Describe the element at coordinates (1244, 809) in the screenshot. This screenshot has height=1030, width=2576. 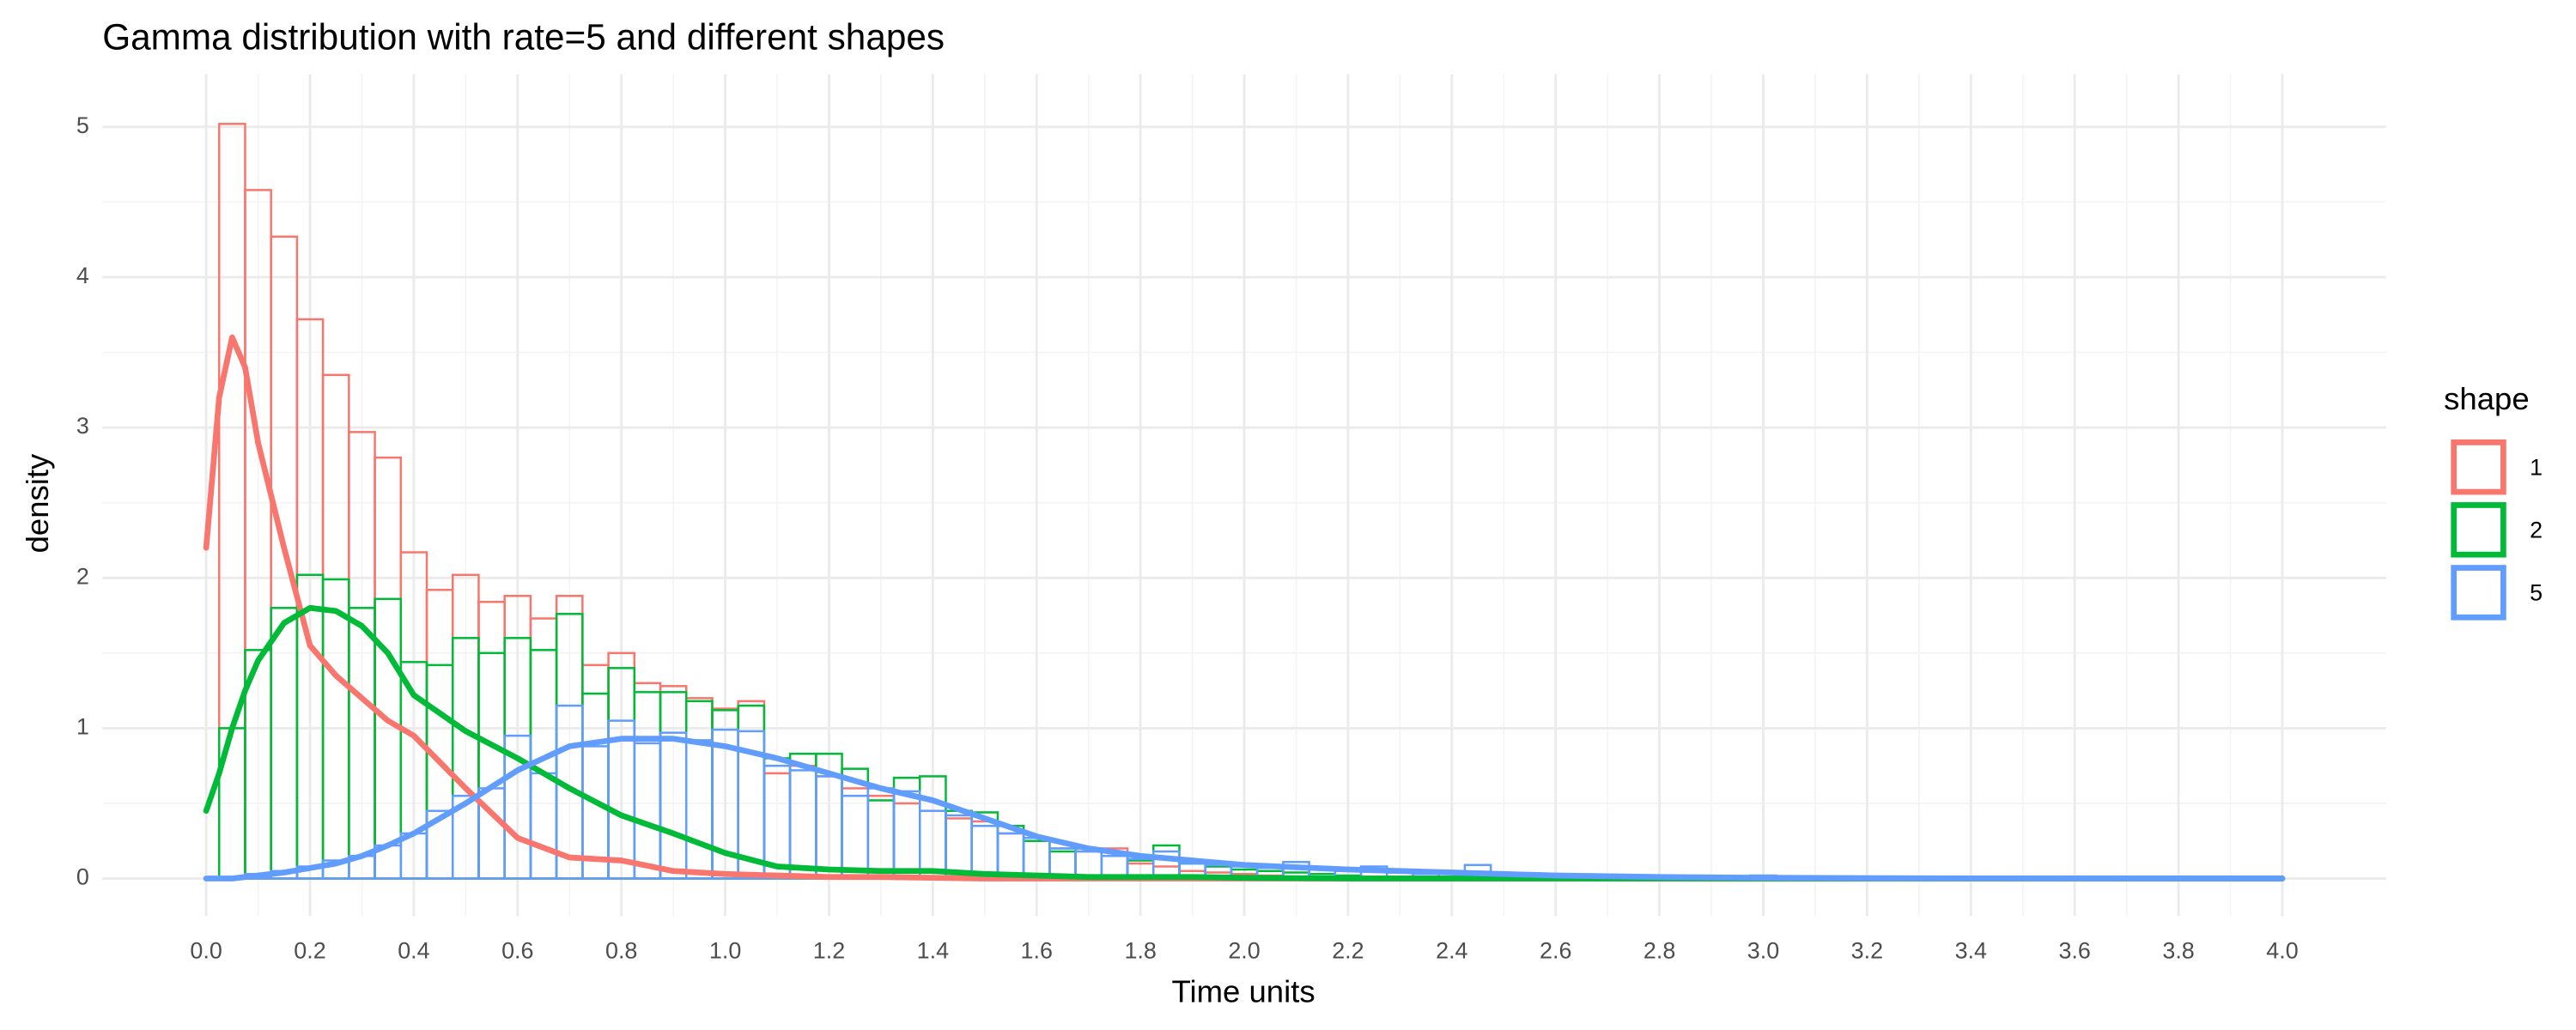
I see `density-curve` at that location.